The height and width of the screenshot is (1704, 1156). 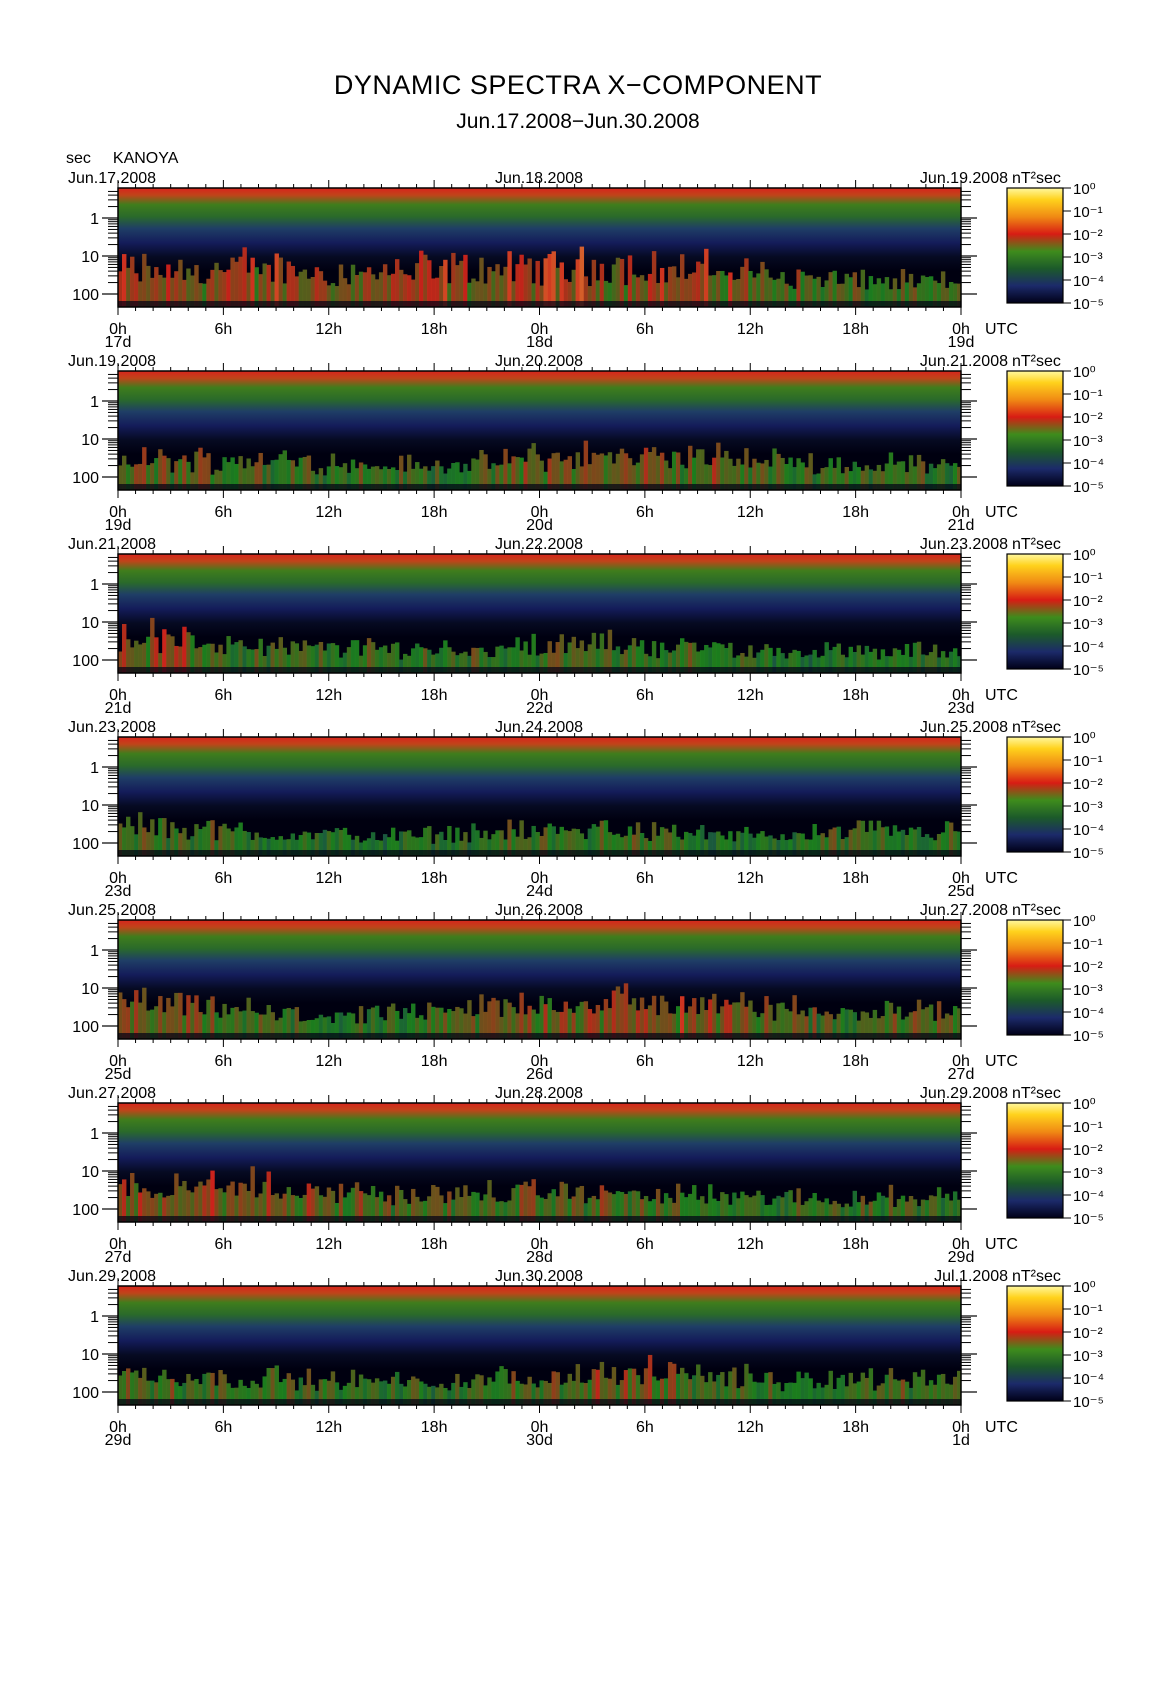 What do you see at coordinates (118, 708) in the screenshot?
I see `day-label: 21d` at bounding box center [118, 708].